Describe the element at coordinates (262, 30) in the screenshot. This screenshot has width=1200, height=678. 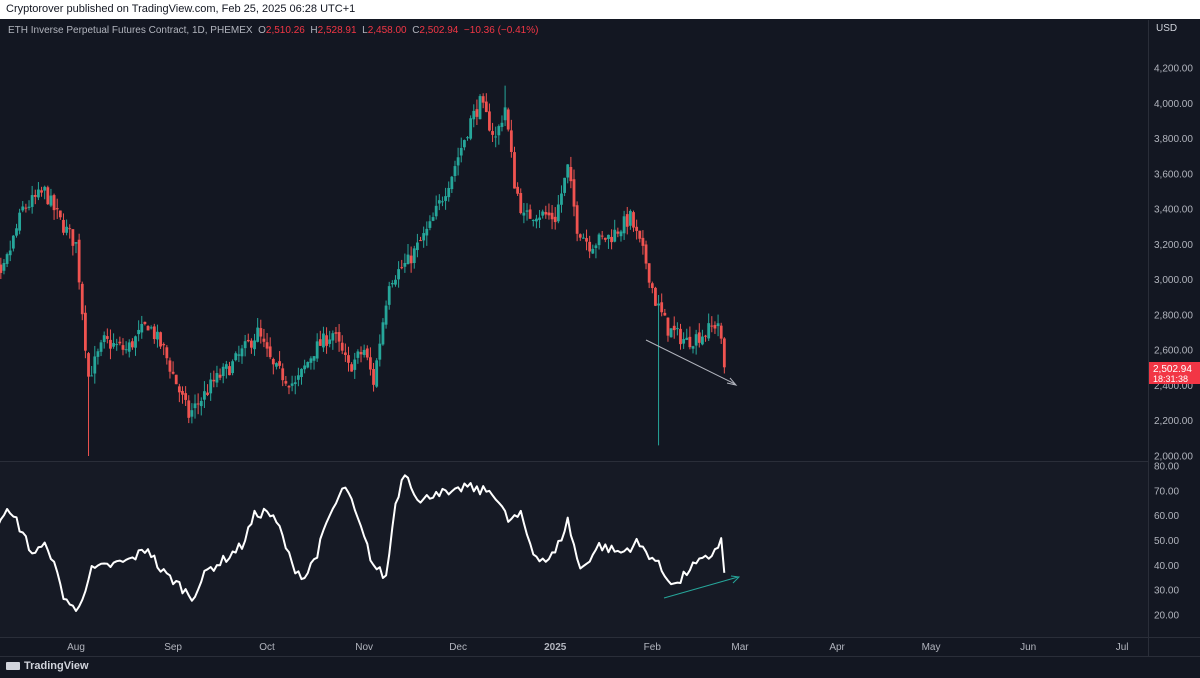
I see `open-label: O` at that location.